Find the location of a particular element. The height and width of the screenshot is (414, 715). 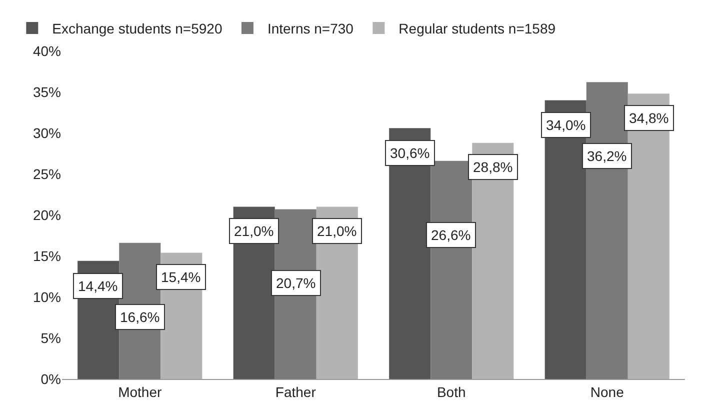

legend-label: Regular students n=1589 is located at coordinates (477, 28).